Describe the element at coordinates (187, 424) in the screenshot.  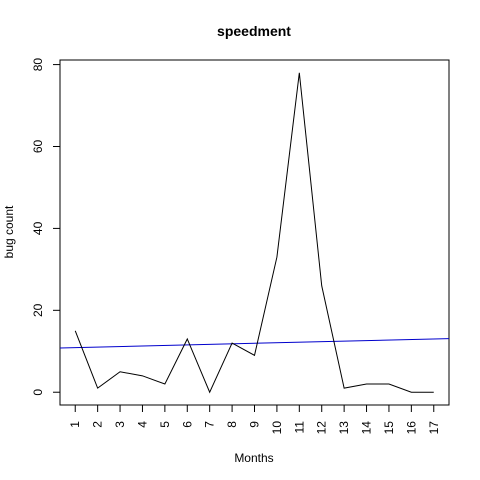
I see `x-tick-label: 6` at that location.